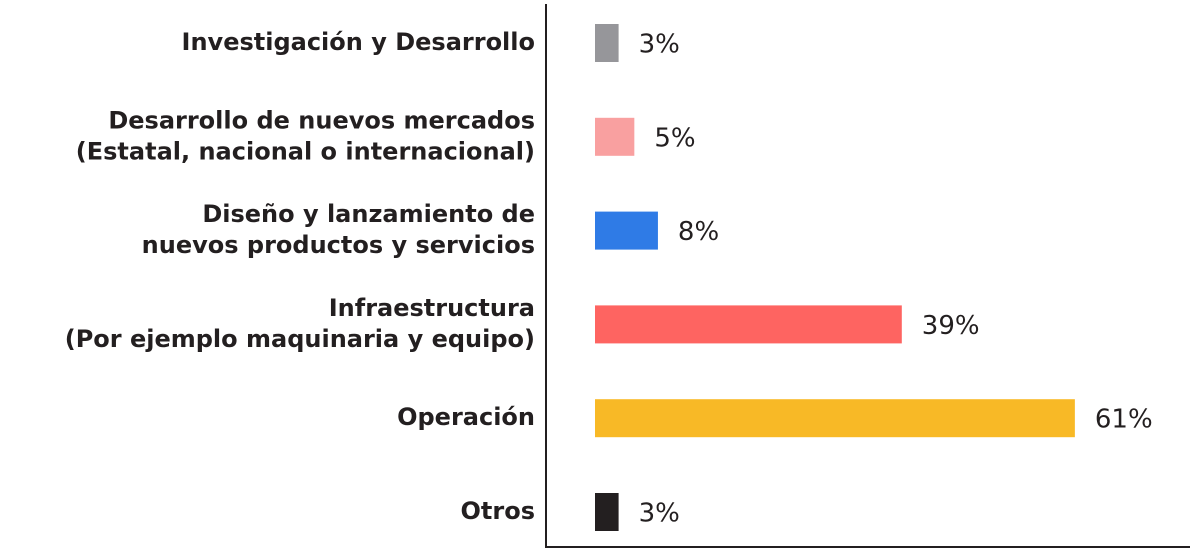 The height and width of the screenshot is (550, 1192). What do you see at coordinates (432, 308) in the screenshot?
I see `category-label: Infraestructura` at bounding box center [432, 308].